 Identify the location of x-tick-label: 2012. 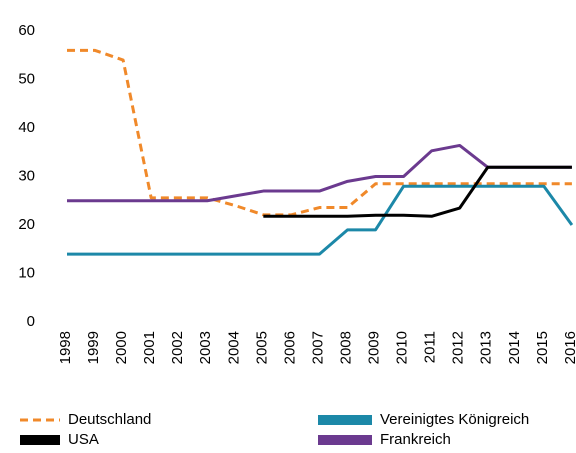
(458, 347).